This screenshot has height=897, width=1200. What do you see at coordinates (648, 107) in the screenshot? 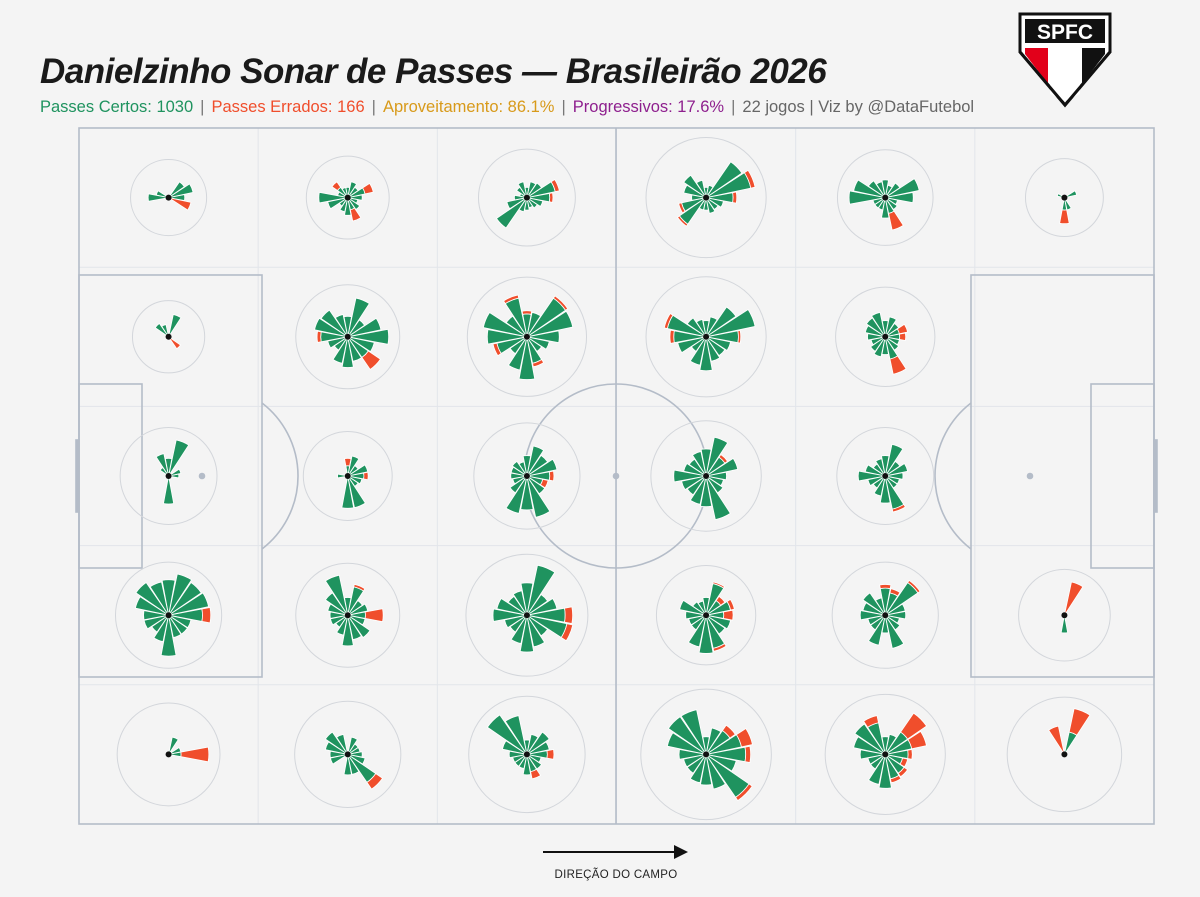
I see `progressive-stat: Progressivos: 17.6%` at bounding box center [648, 107].